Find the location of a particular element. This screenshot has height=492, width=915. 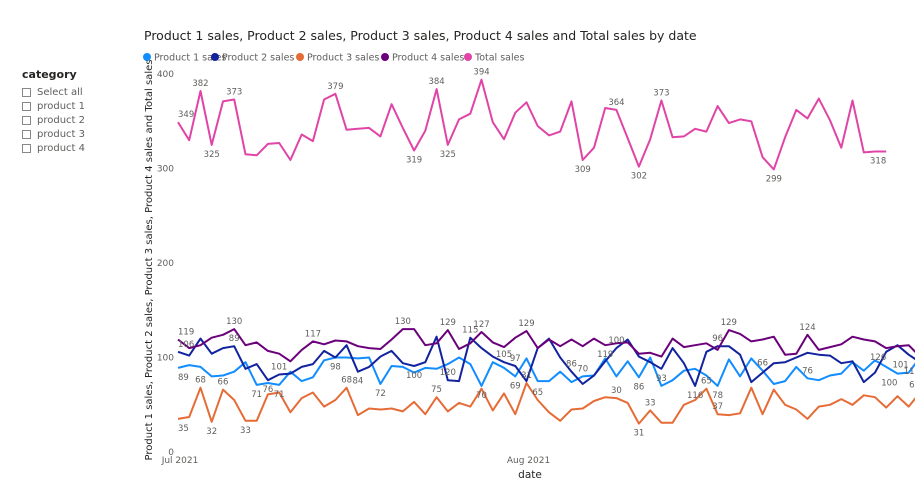

data-label: 116 is located at coordinates (695, 396).